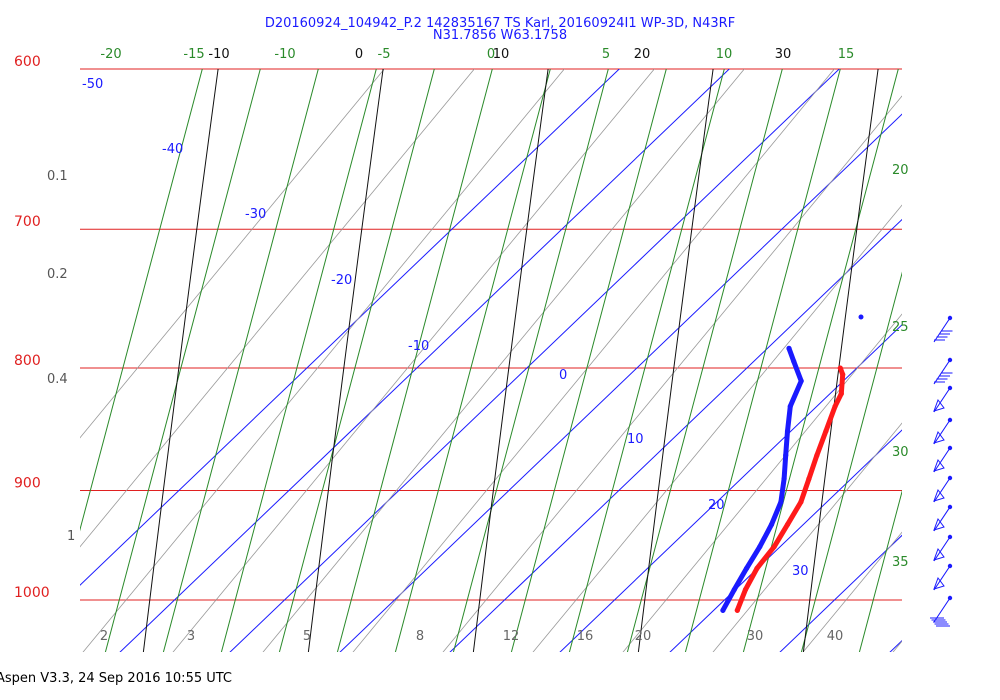  I want to click on isotherm-label-8: 30, so click(800, 571).